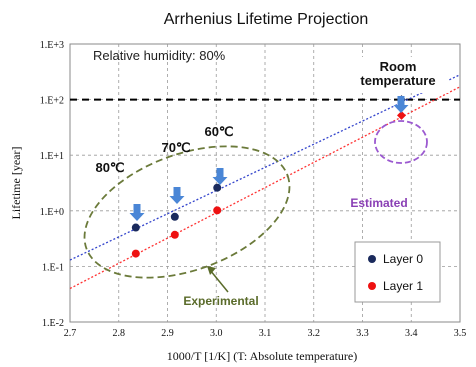  I want to click on room-label-line1: Room, so click(398, 66).